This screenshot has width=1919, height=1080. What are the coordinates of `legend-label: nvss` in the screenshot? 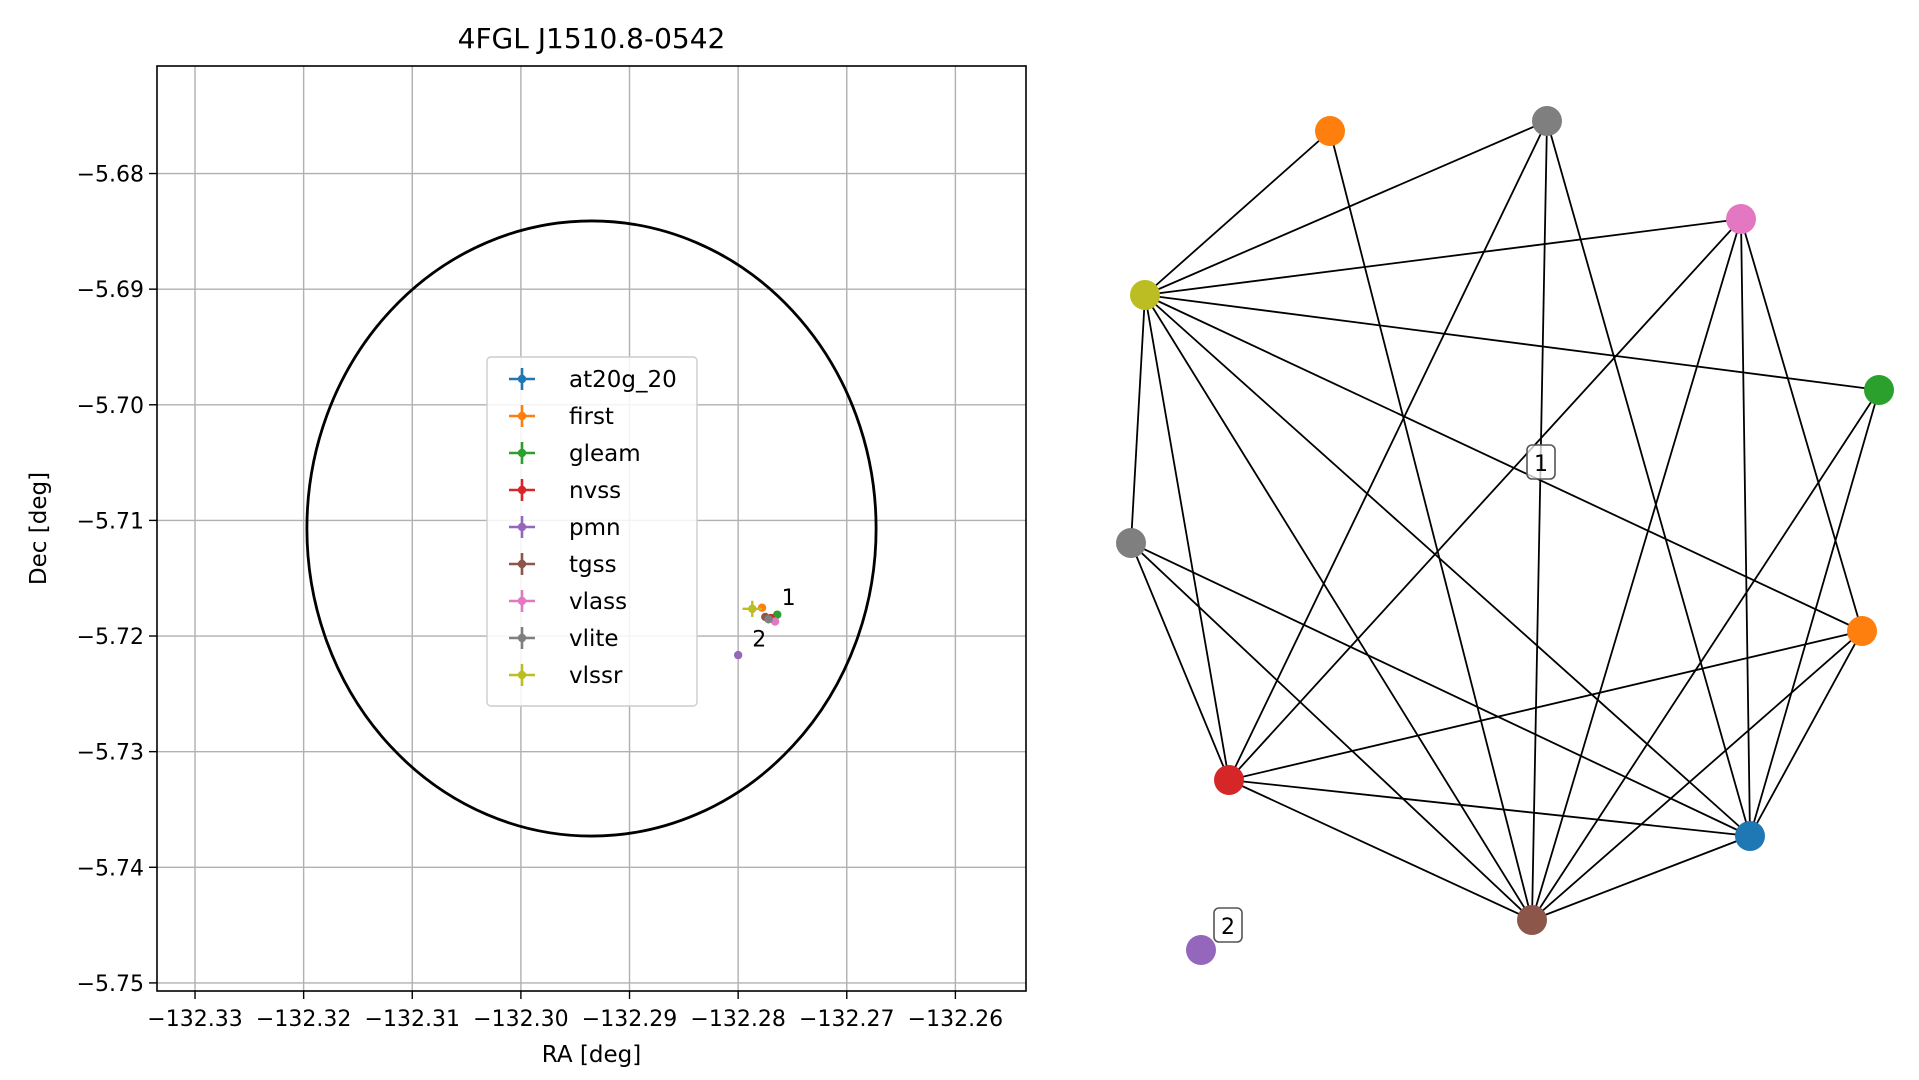 It's located at (595, 491).